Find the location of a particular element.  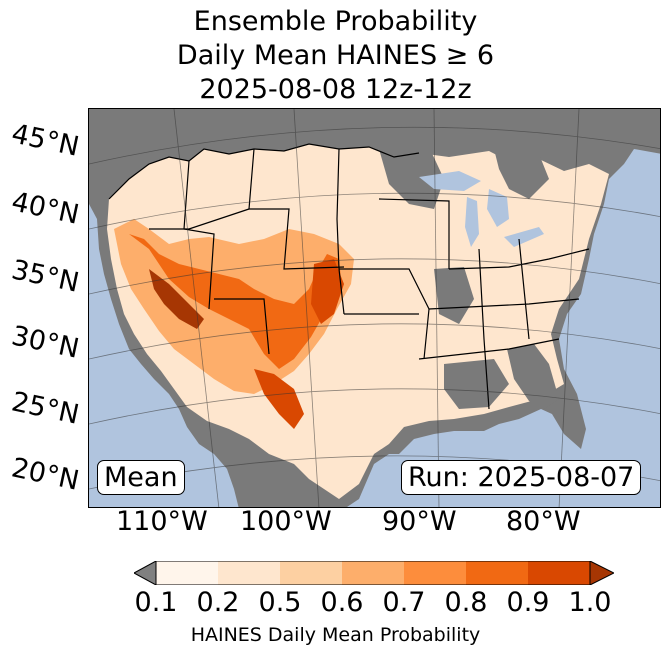

lon-label-80: 80°W is located at coordinates (543, 521).